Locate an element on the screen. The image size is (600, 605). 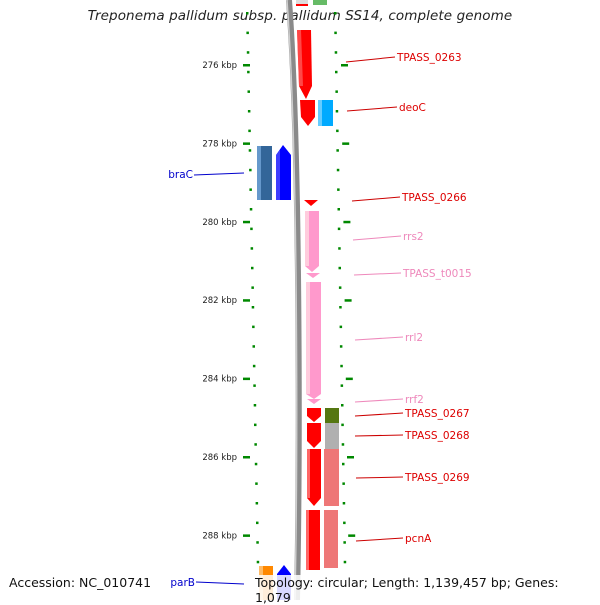
label-rrl2: rrl2 is located at coordinates (414, 338).